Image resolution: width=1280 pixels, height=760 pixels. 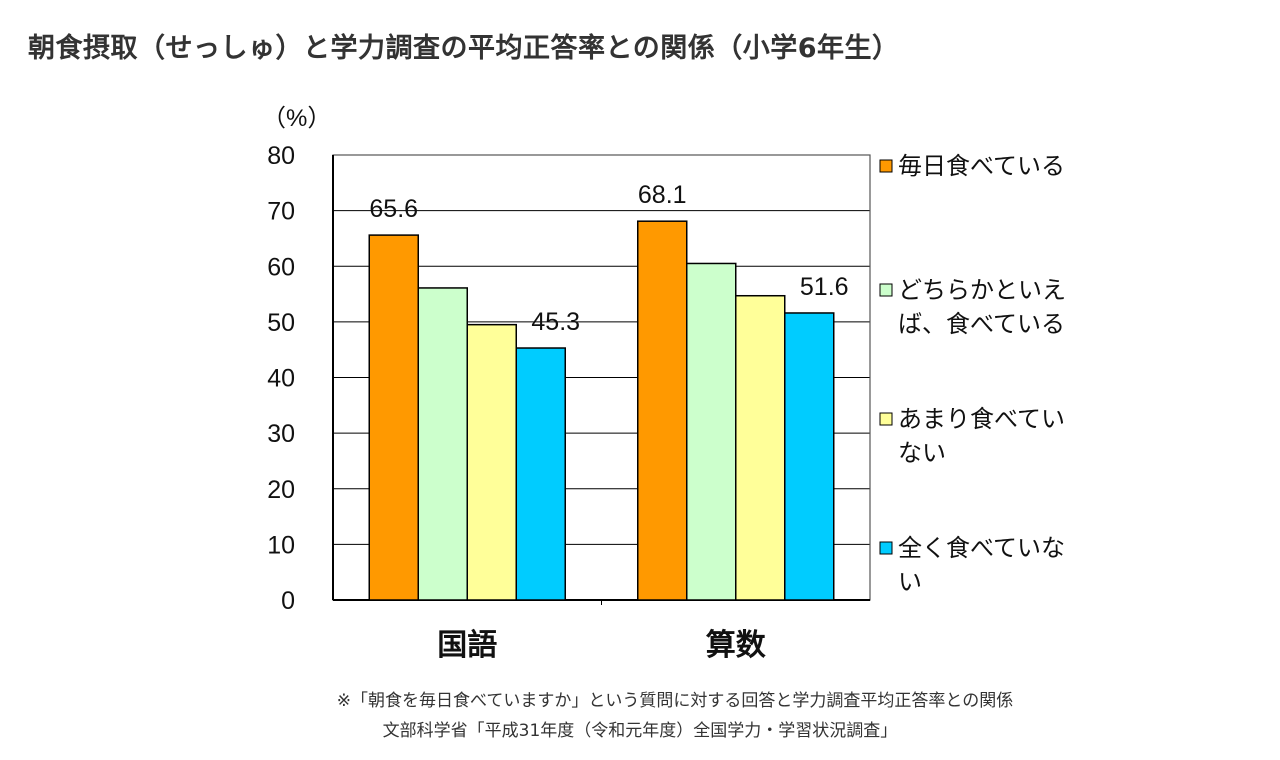 What do you see at coordinates (824, 287) in the screenshot?
I see `data-label: 51.6` at bounding box center [824, 287].